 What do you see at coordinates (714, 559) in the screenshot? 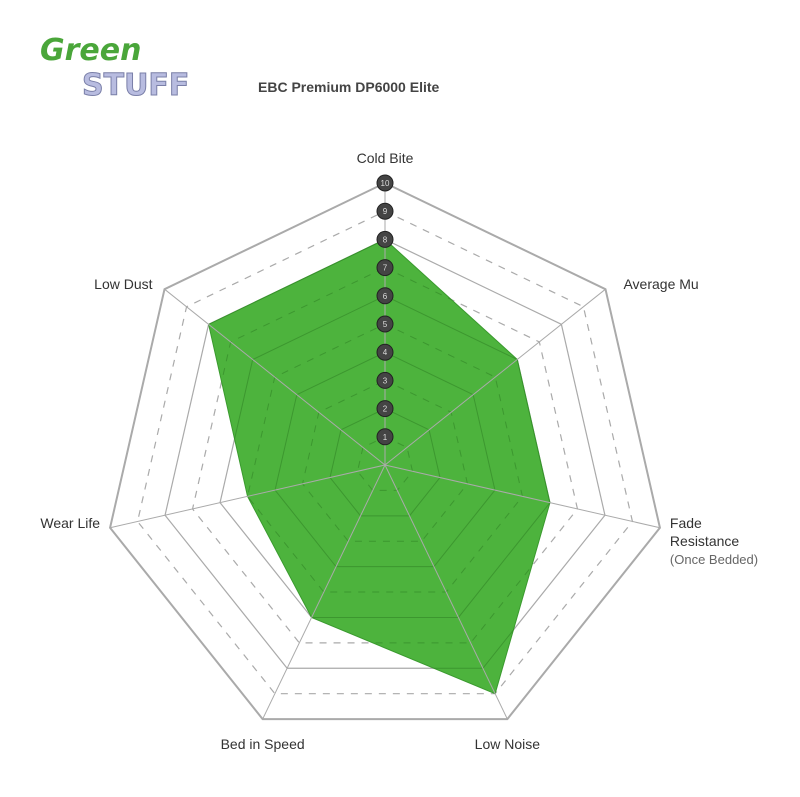
I see `axis-sublabel: (Once Bedded)` at bounding box center [714, 559].